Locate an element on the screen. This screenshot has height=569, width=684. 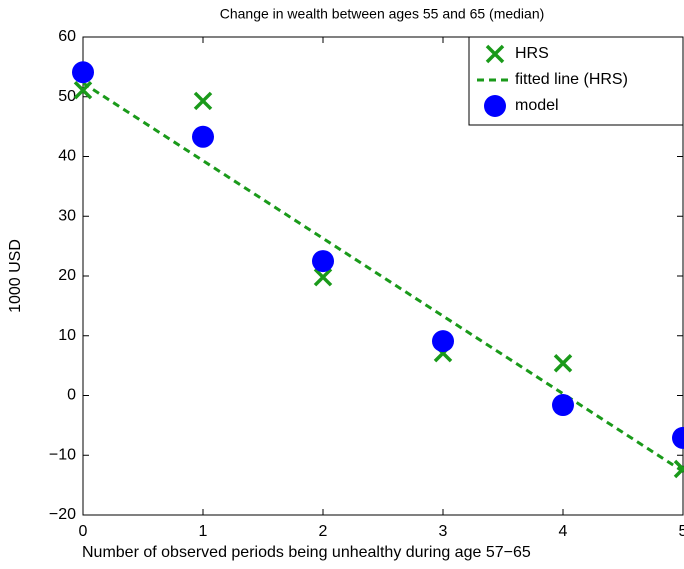
y-tick-label: 40 is located at coordinates (67, 156).